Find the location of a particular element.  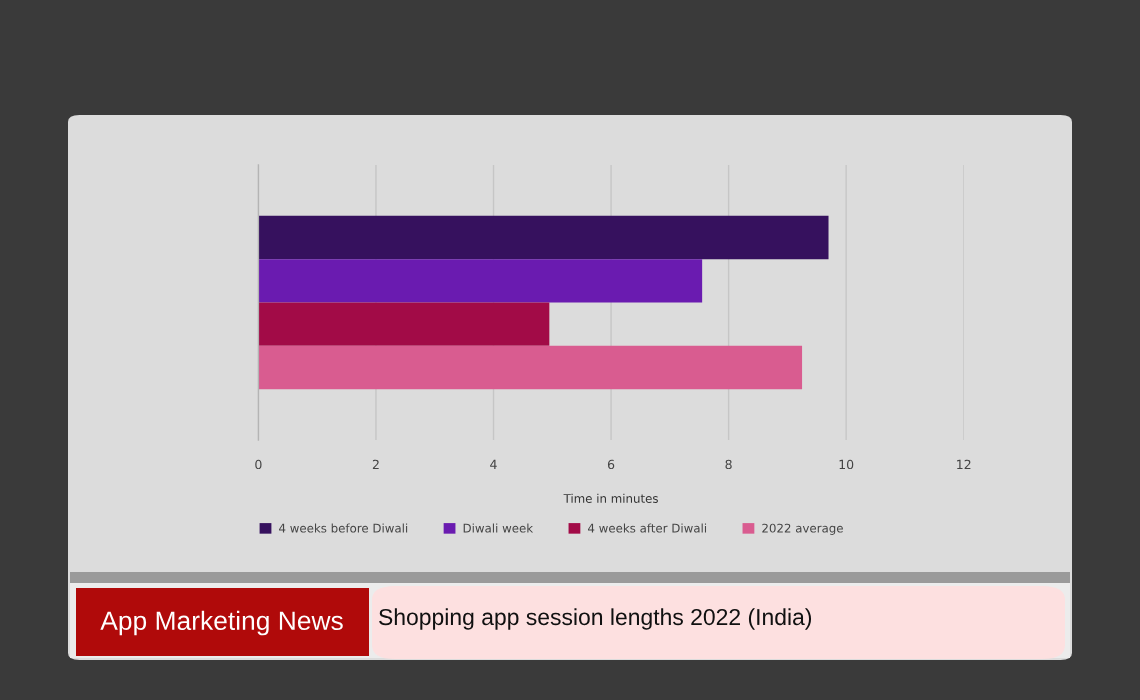

x-tick-label: 0 is located at coordinates (258, 464).